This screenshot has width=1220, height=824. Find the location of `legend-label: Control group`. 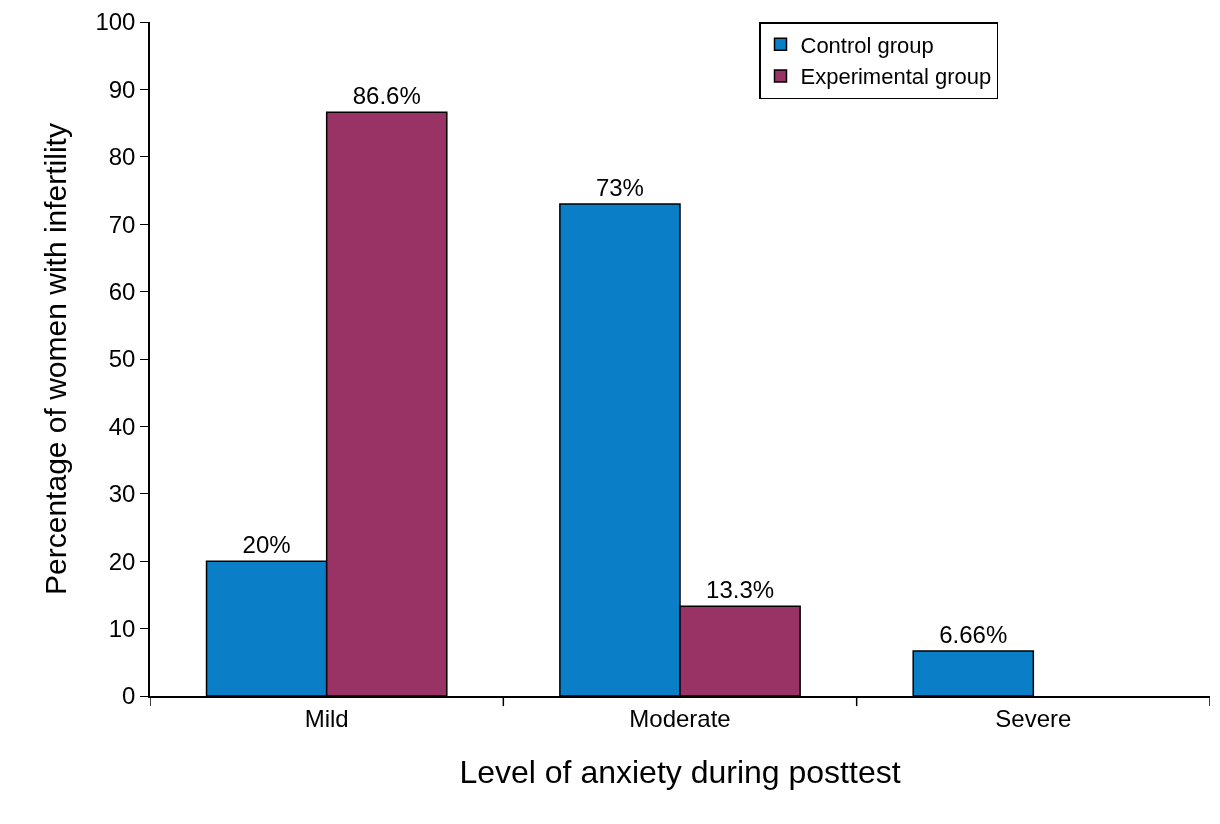

legend-label: Control group is located at coordinates (867, 45).